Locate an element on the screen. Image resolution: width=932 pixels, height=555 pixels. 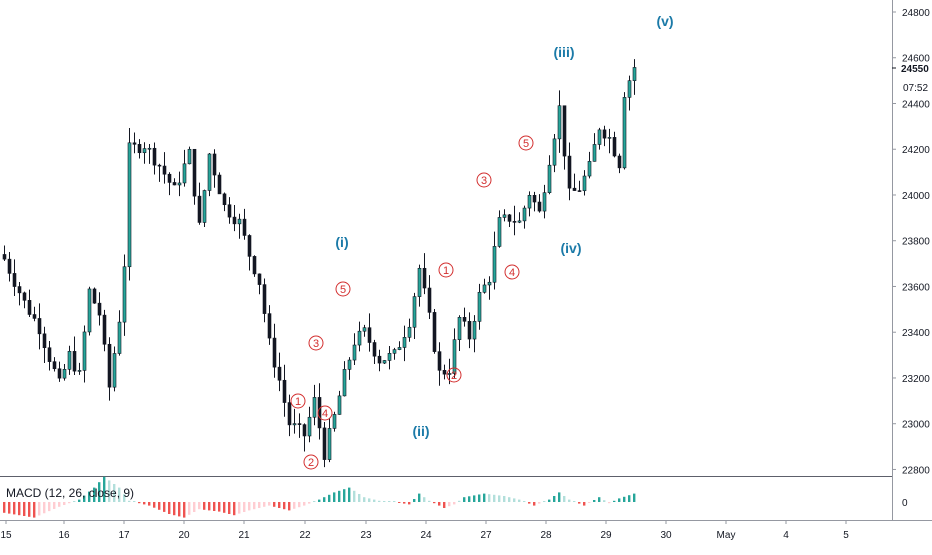
time-tick-label: 27 is located at coordinates (486, 535).